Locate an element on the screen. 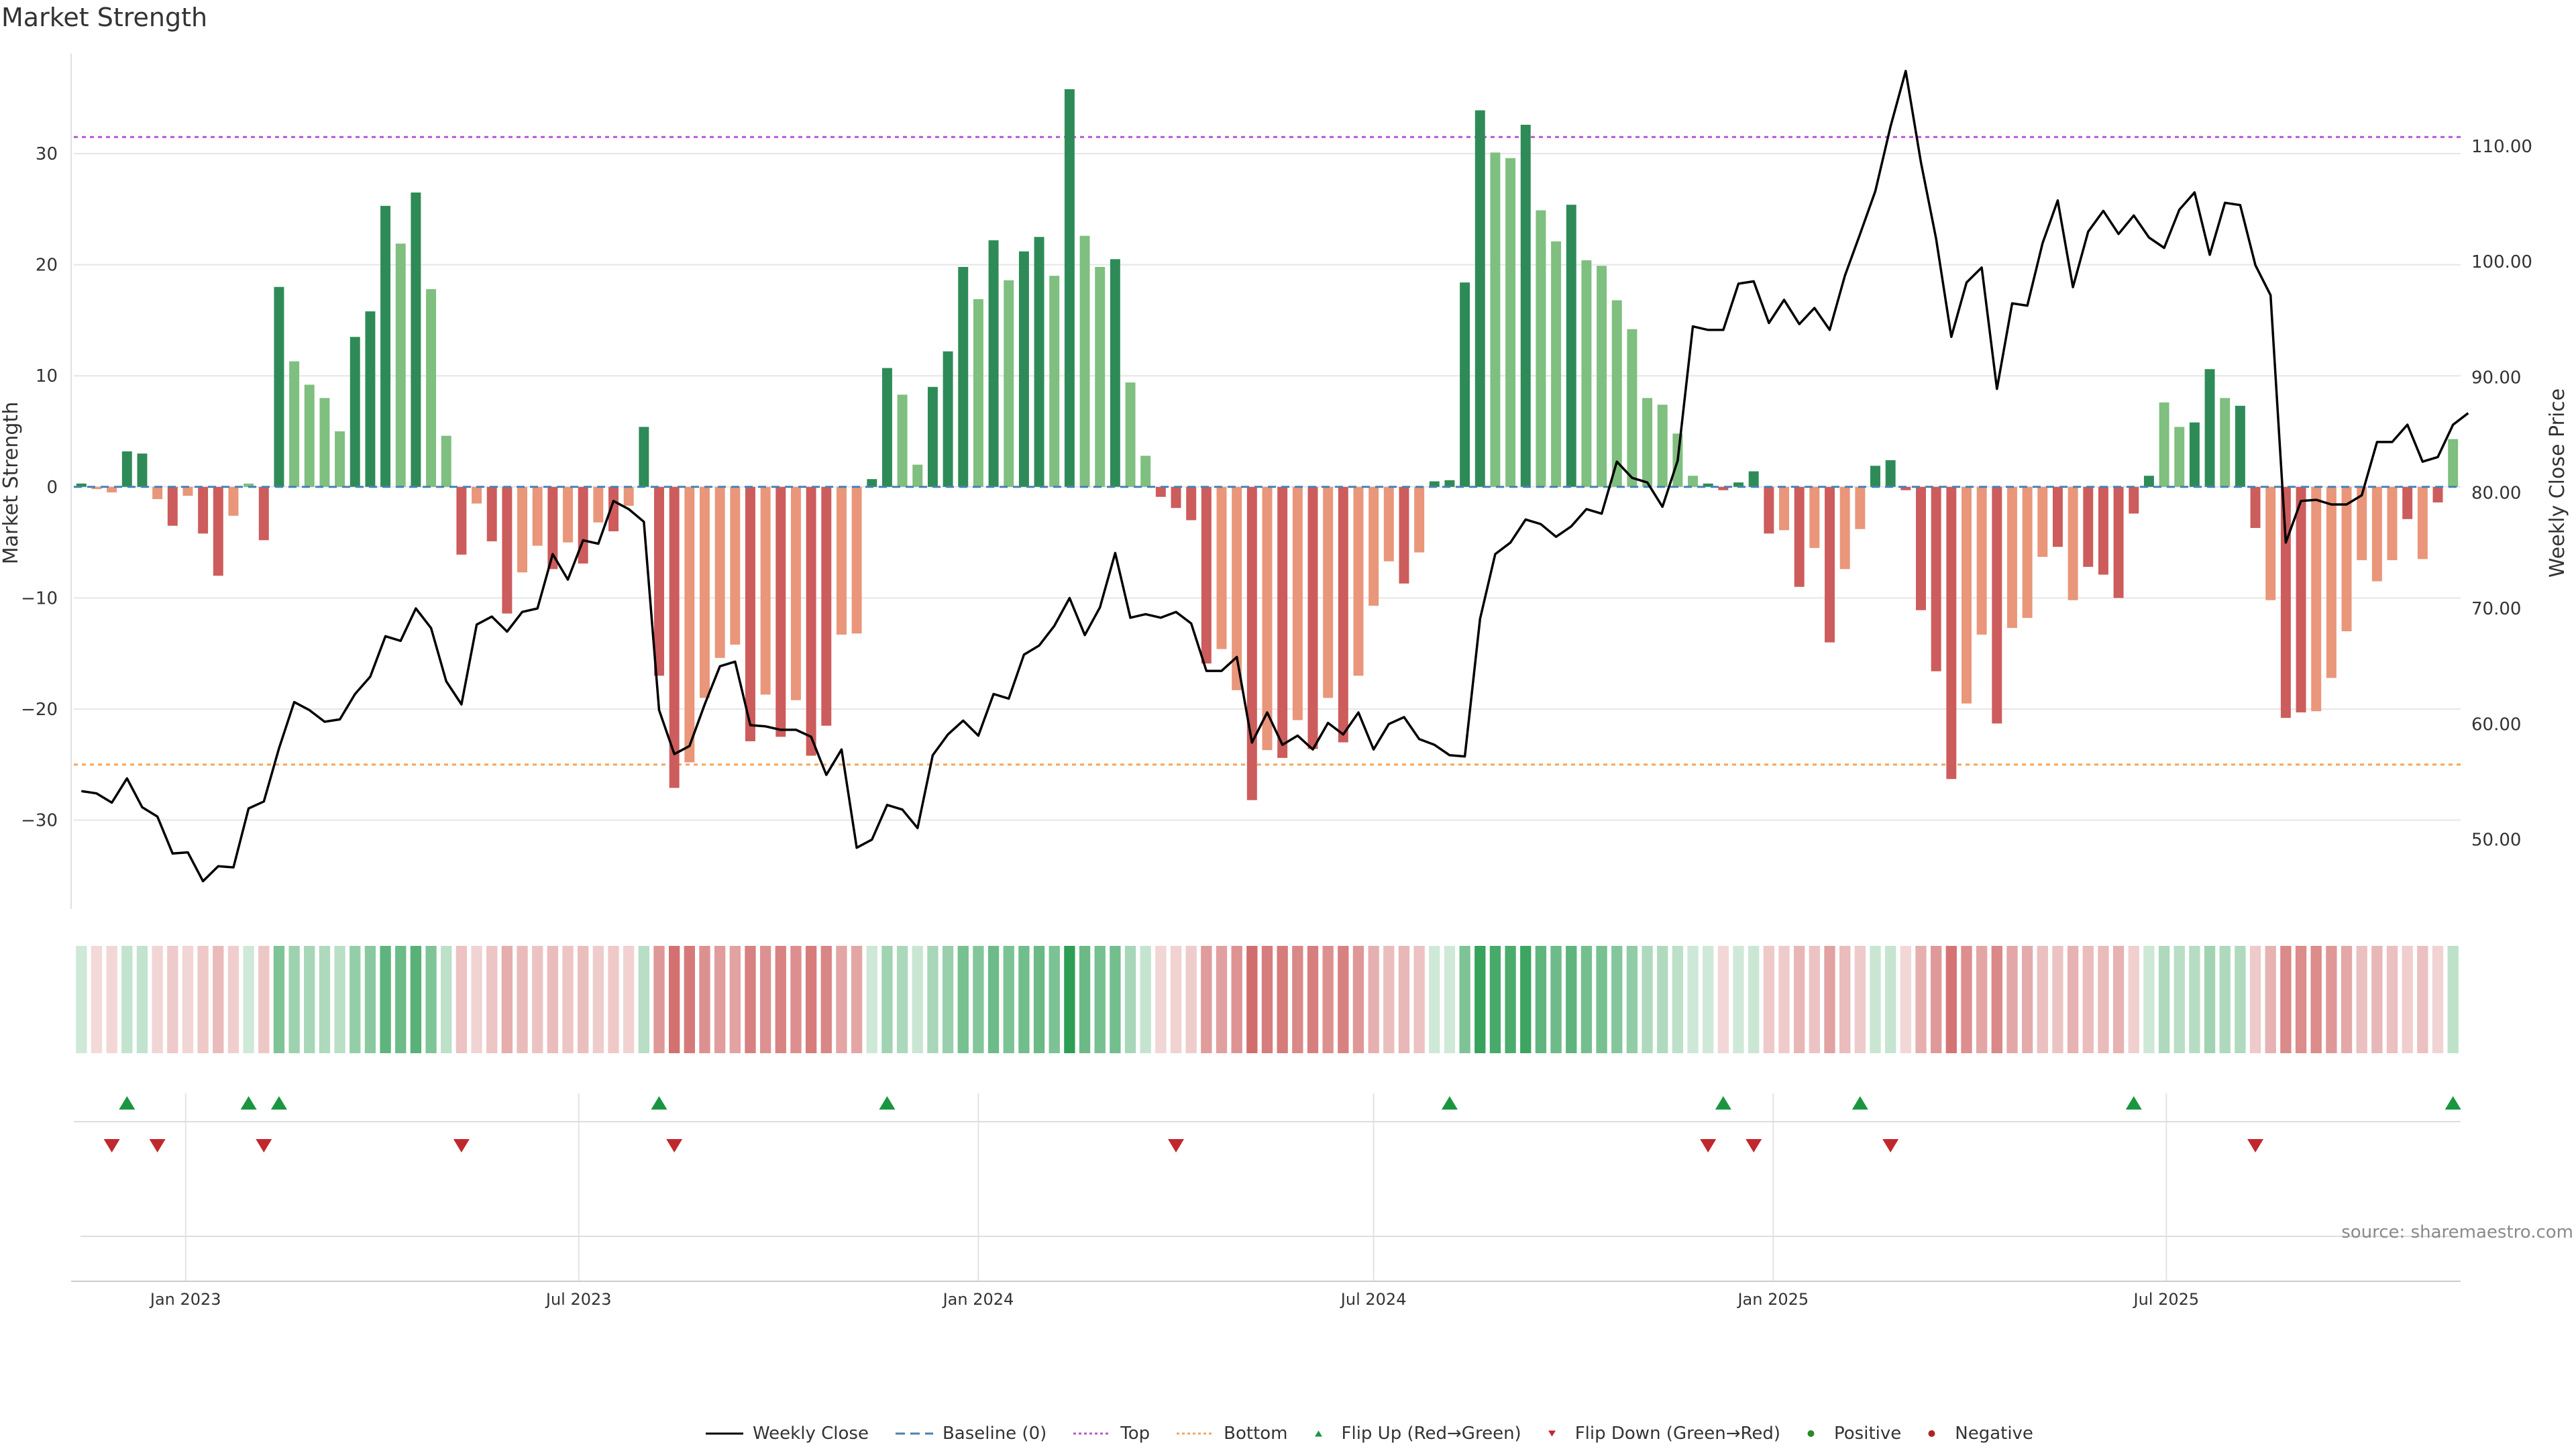  x-tick-label: Jan 2024 is located at coordinates (978, 1299).